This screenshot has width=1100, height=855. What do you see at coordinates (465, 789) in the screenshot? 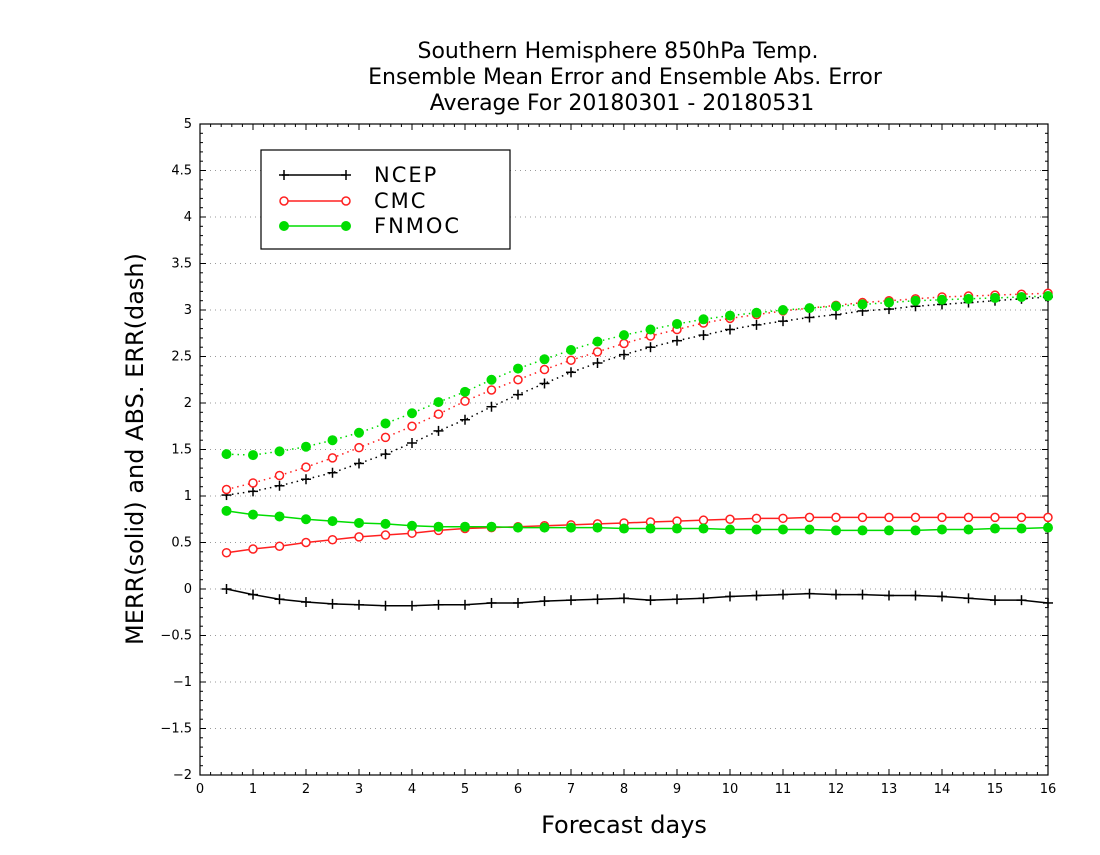
I see `x-tick-label: 5` at bounding box center [465, 789].